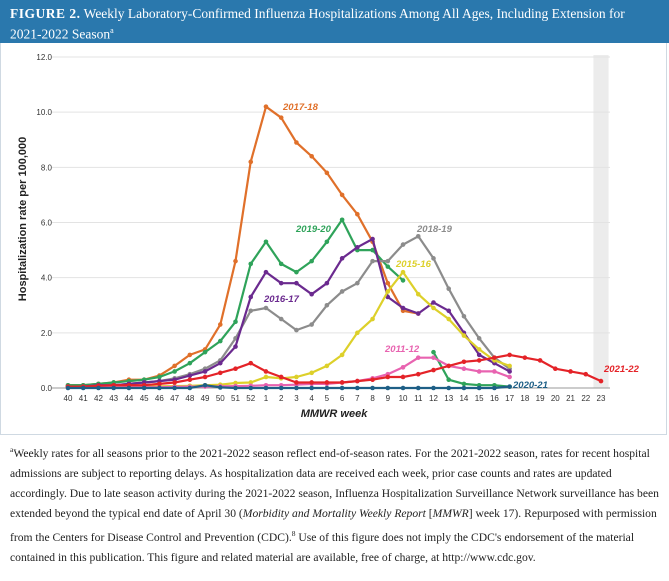  Describe the element at coordinates (45, 13) in the screenshot. I see `figure-label: FIGURE 2.` at that location.